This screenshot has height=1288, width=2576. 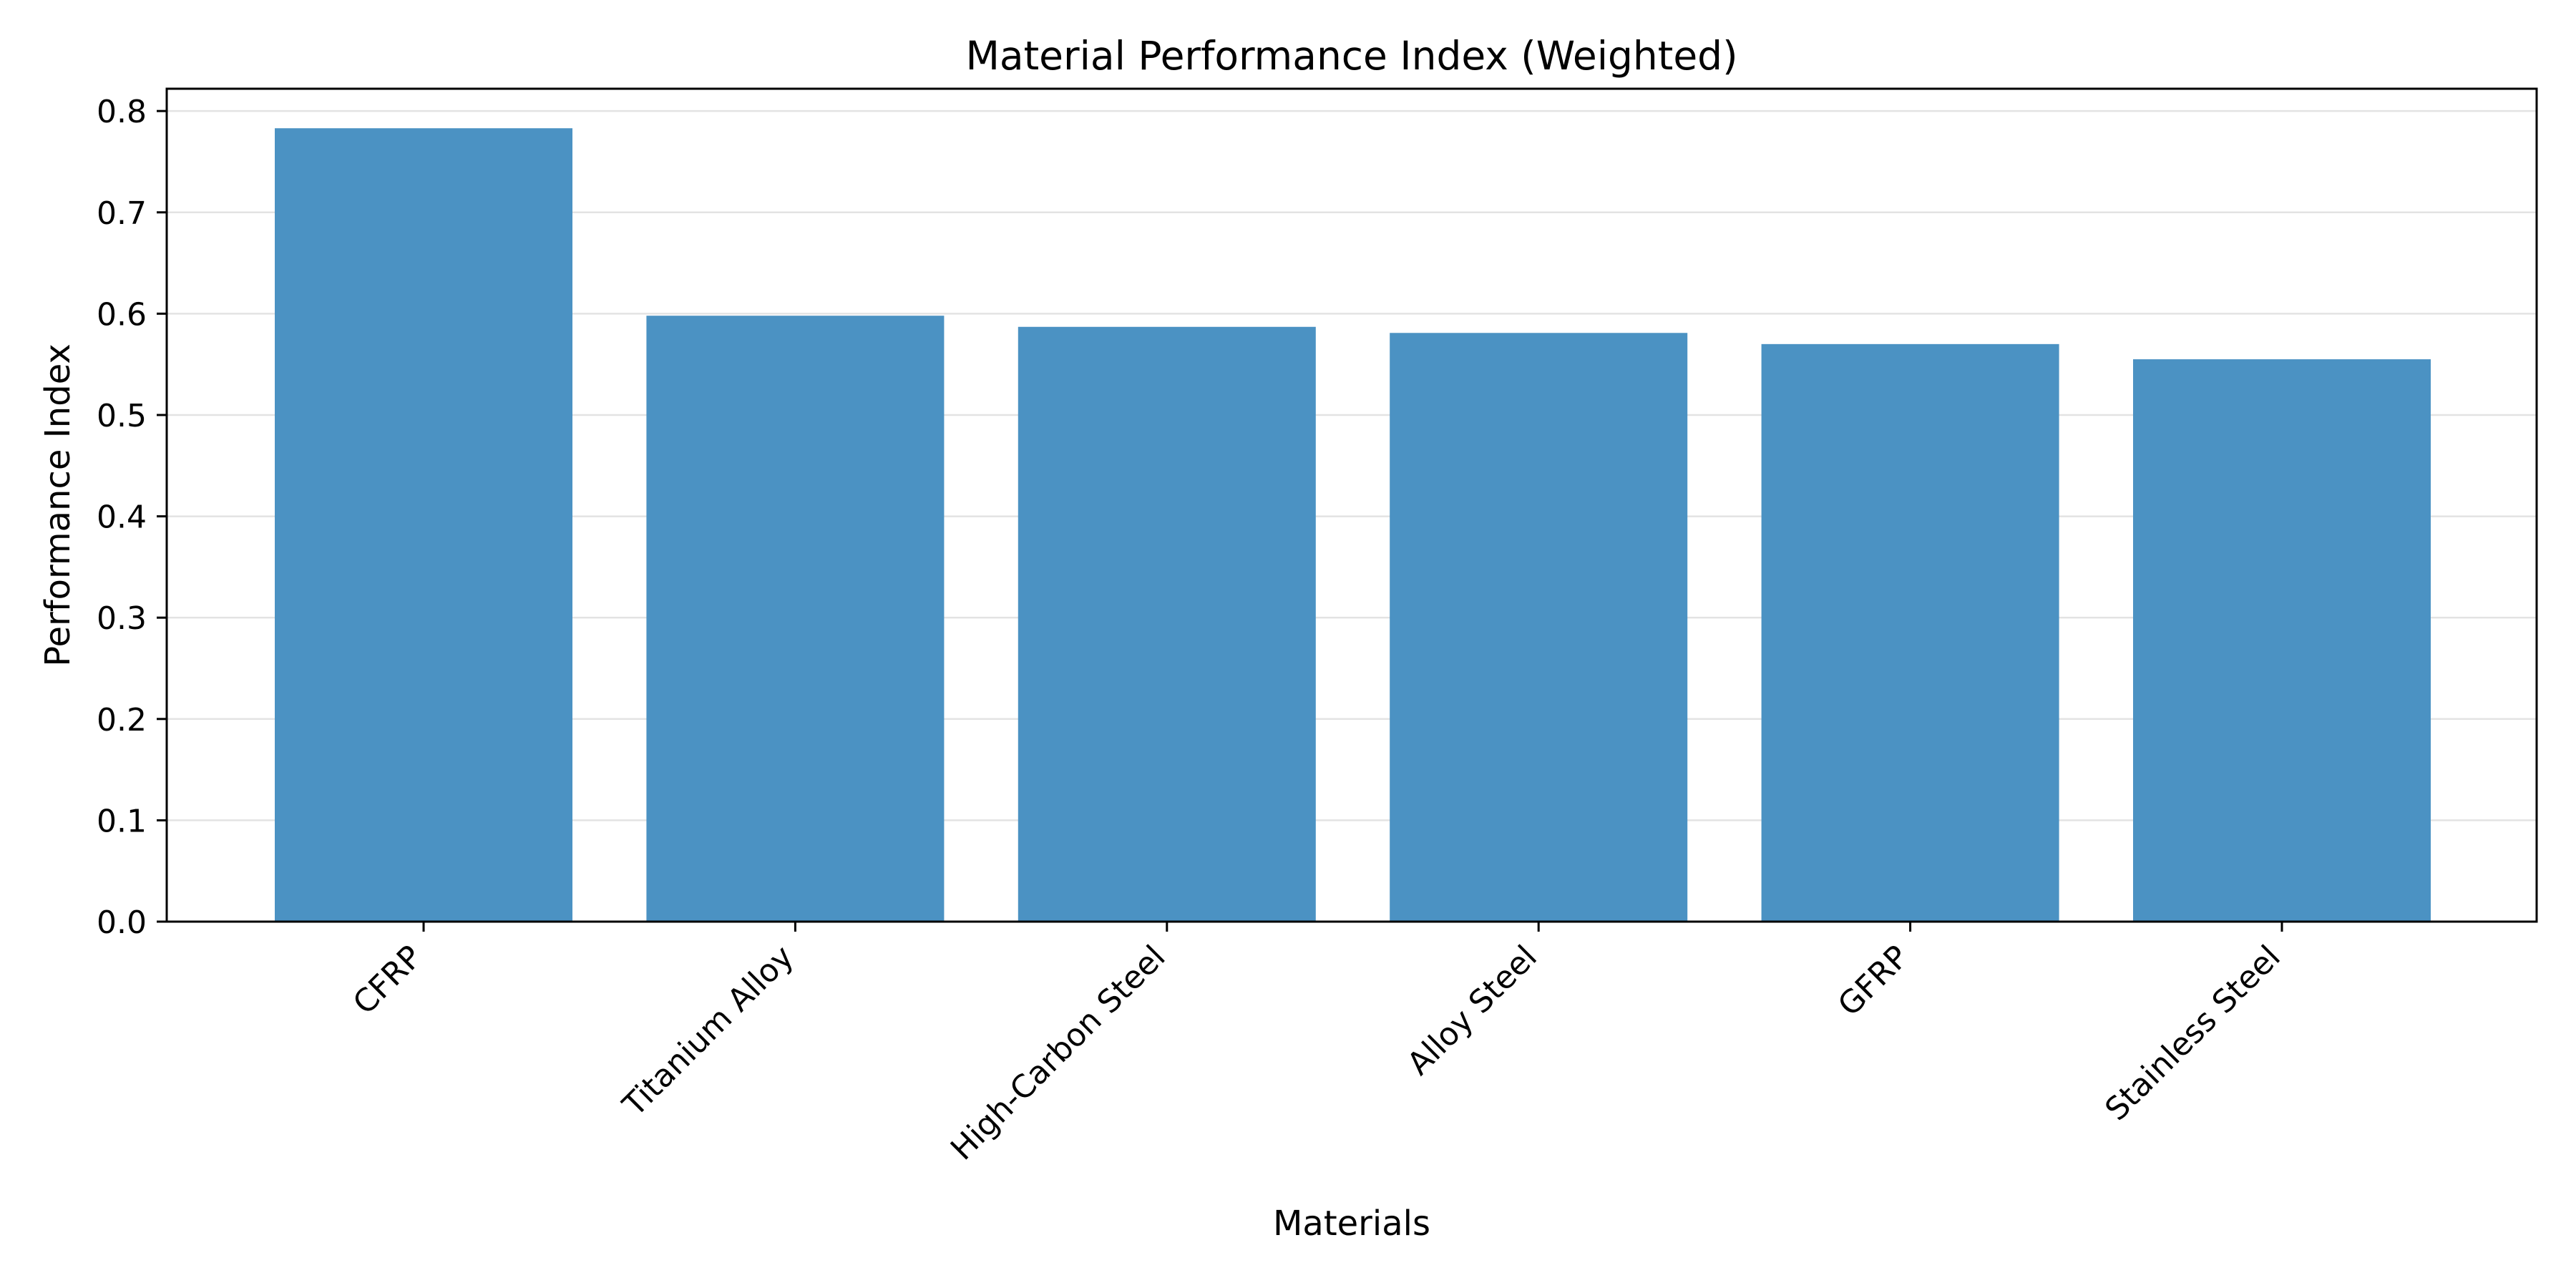 I want to click on x-tick-label: CFRP, so click(x=387, y=981).